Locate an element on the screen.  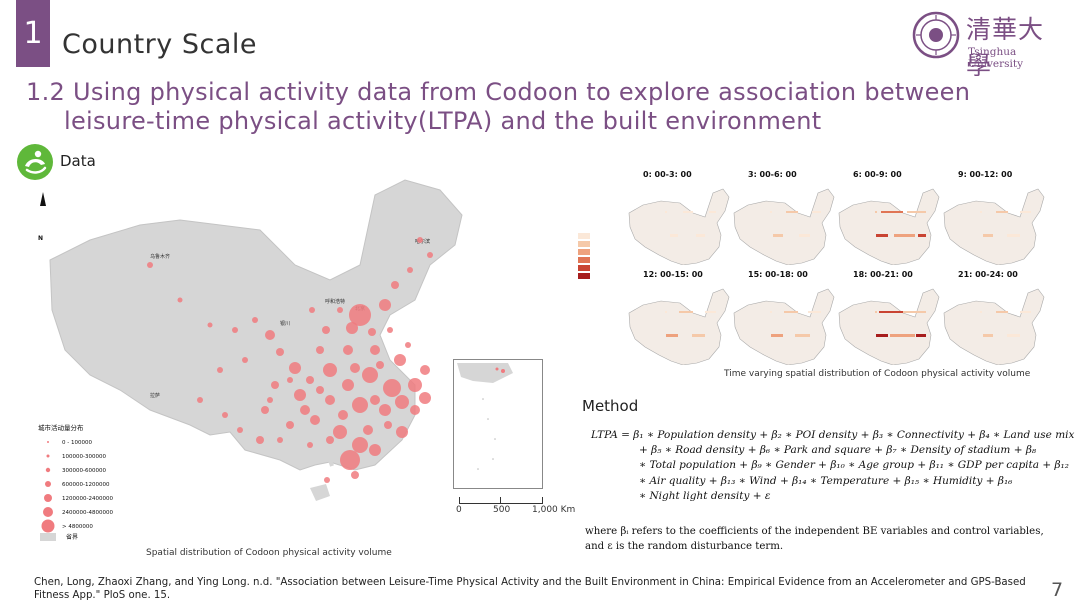
legend-item-label: 600000-1200000 is located at coordinates (86, 485).